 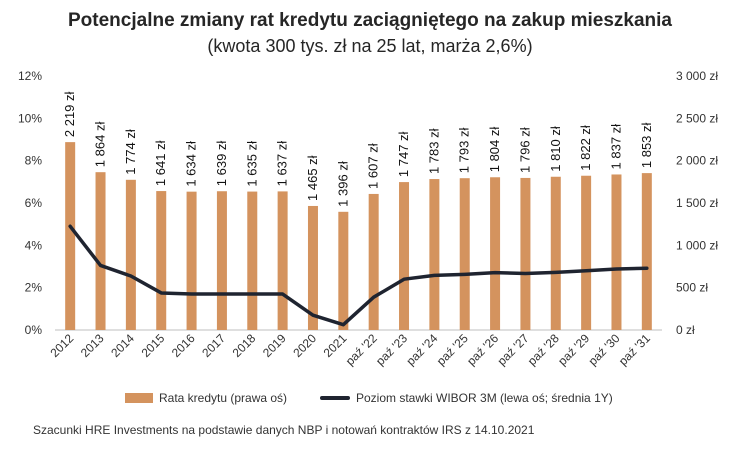 What do you see at coordinates (153, 345) in the screenshot?
I see `x-tick-label: 2015` at bounding box center [153, 345].